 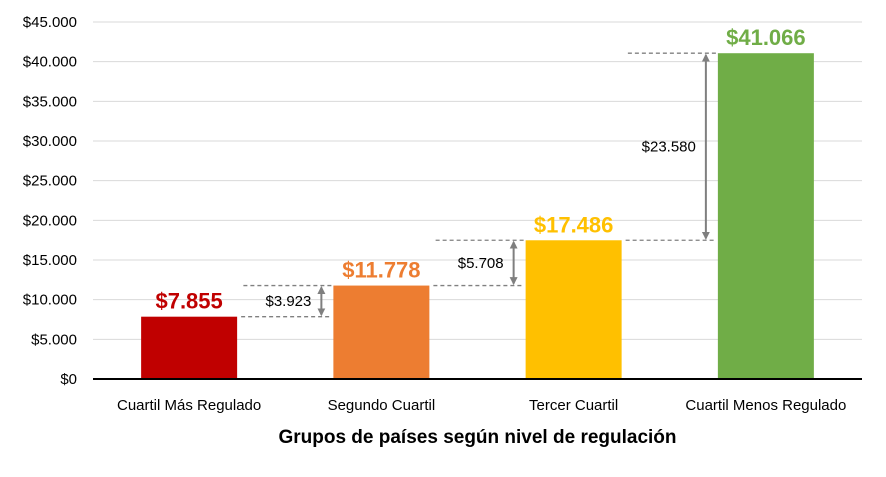 I want to click on category-label: Cuartil Más Regulado, so click(x=189, y=405).